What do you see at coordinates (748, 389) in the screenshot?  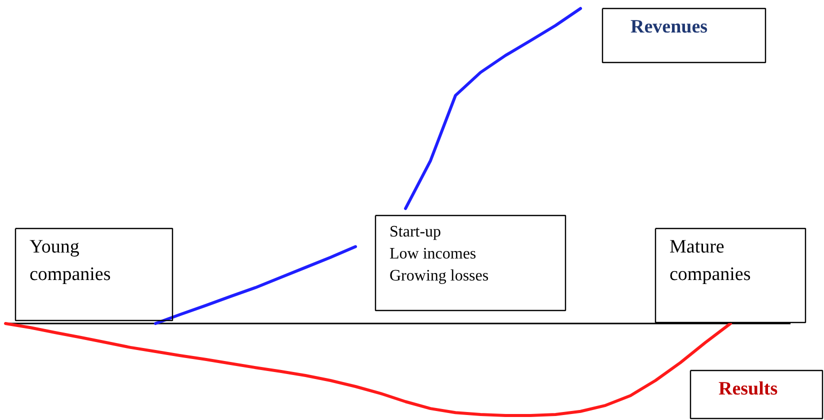 I see `series-label: Results` at bounding box center [748, 389].